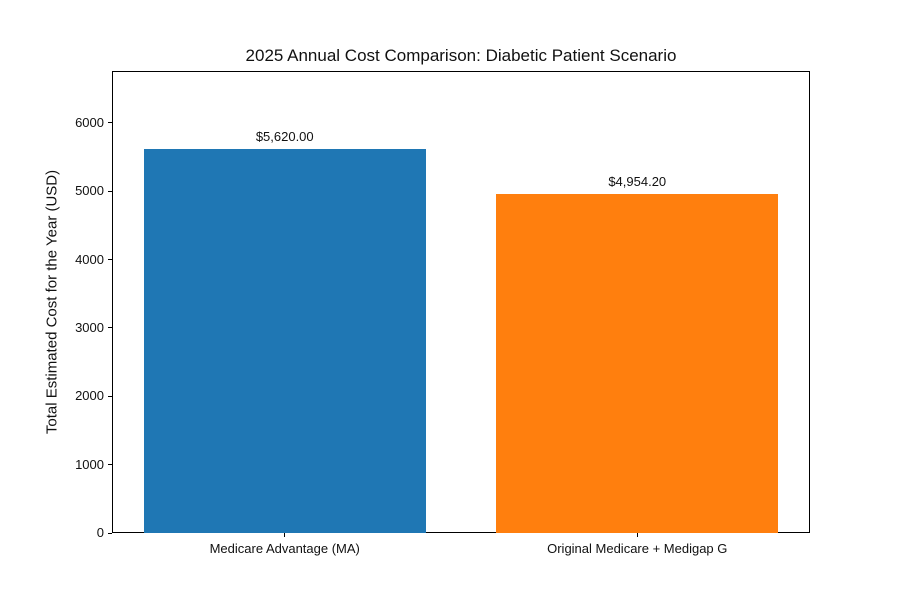 The width and height of the screenshot is (900, 600). Describe the element at coordinates (89, 122) in the screenshot. I see `y-tick-label: 6000` at that location.